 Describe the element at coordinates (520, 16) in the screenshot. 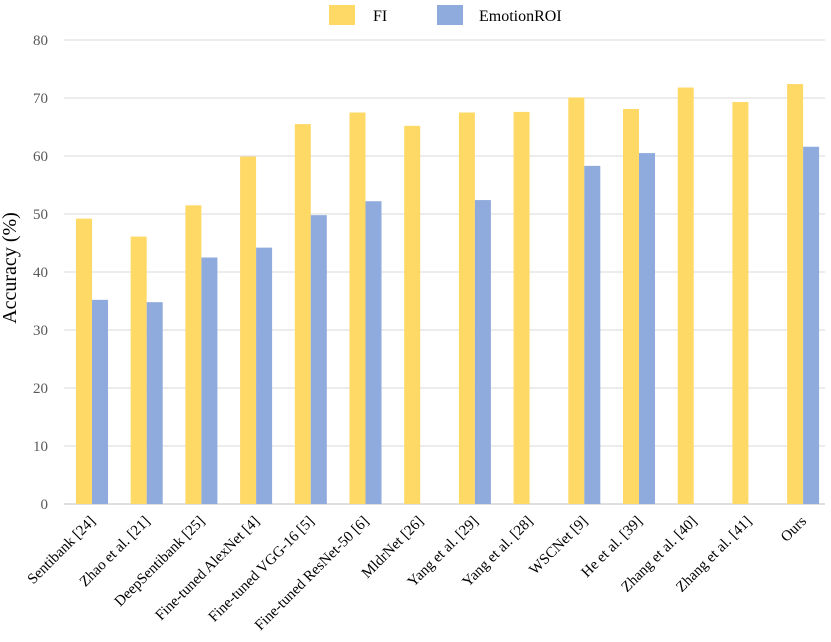

I see `legend-label-emotionroi: EmotionROI` at that location.